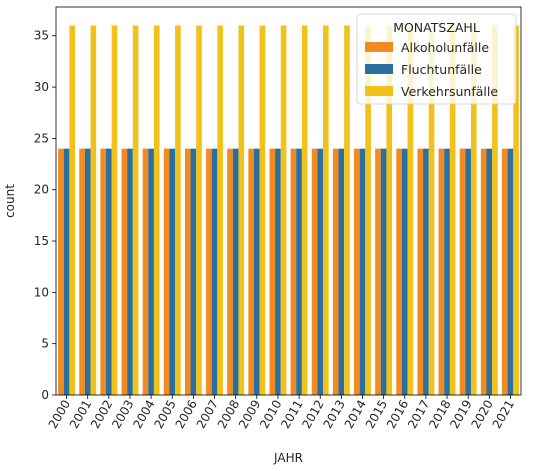 The image size is (536, 471). Describe the element at coordinates (41, 292) in the screenshot. I see `y-tick-label-10: 10` at that location.